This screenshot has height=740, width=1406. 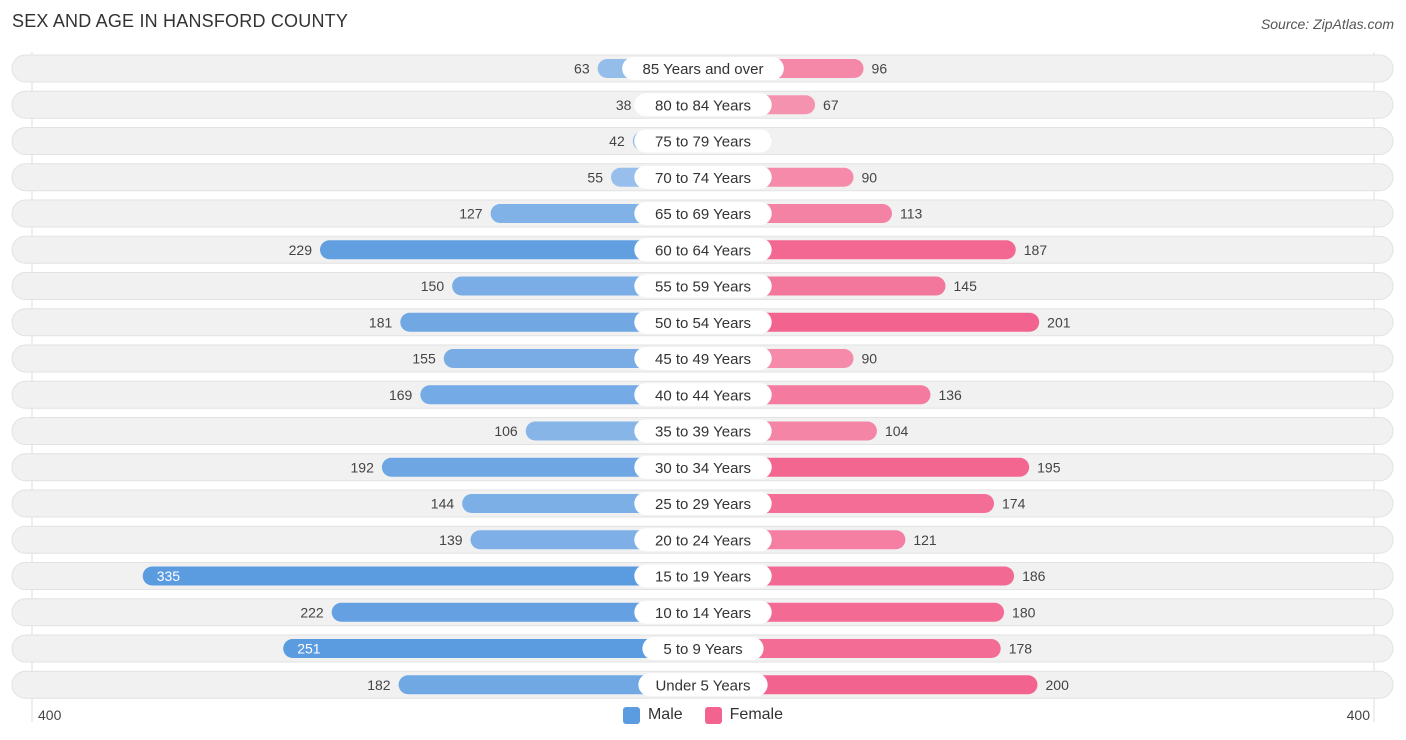 I want to click on value-label-male: 192, so click(x=363, y=467).